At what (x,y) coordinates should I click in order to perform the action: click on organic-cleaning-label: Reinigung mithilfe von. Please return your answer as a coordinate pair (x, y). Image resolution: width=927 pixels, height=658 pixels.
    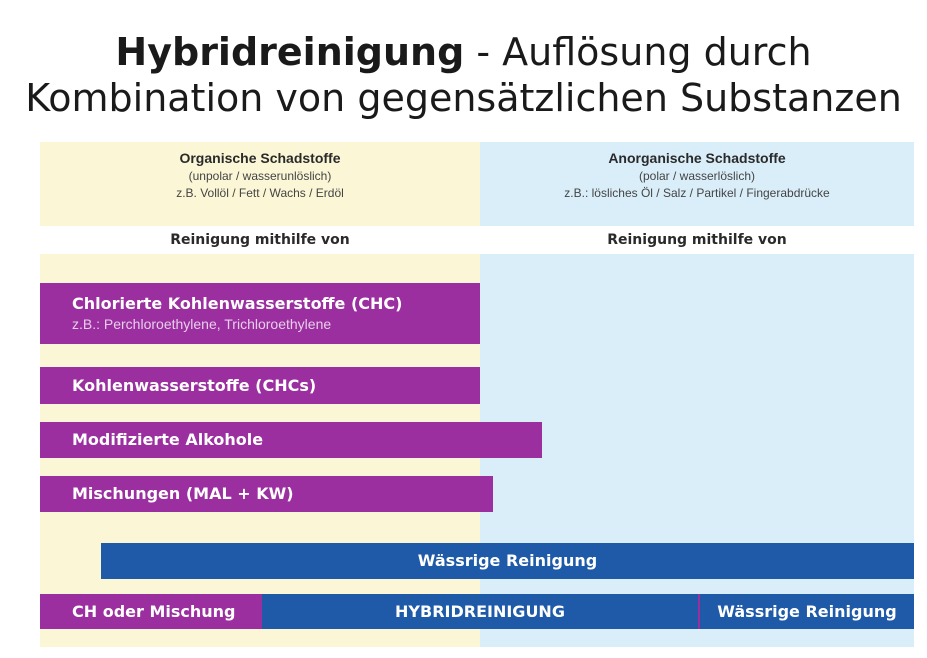
    Looking at the image, I should click on (260, 240).